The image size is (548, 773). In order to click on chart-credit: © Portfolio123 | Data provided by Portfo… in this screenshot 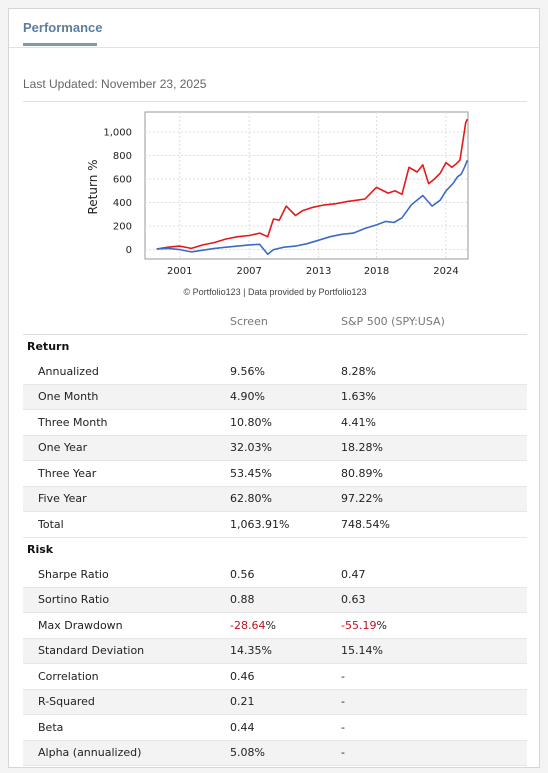, I will do `click(275, 292)`.